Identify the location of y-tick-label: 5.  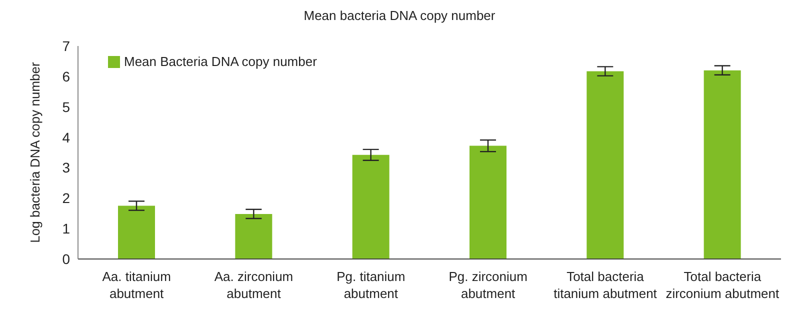
(66, 106).